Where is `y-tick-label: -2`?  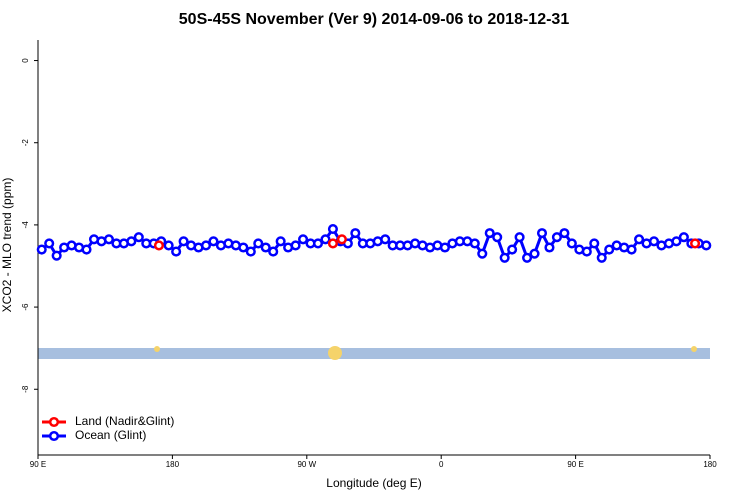
y-tick-label: -2 is located at coordinates (25, 143).